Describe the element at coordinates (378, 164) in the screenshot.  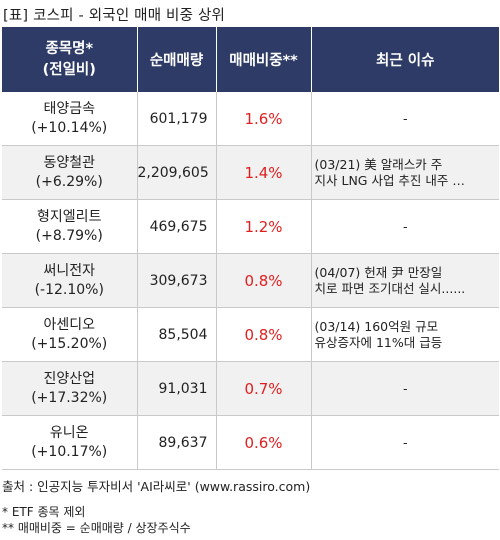
I see `issue-line: (03/21) 美 알래스카 주` at that location.